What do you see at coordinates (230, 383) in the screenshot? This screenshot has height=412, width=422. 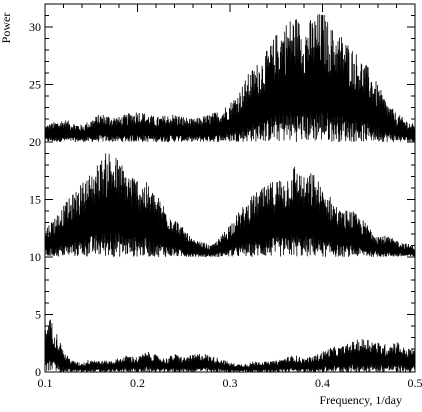 I see `x-tick-label: 0.3` at bounding box center [230, 383].